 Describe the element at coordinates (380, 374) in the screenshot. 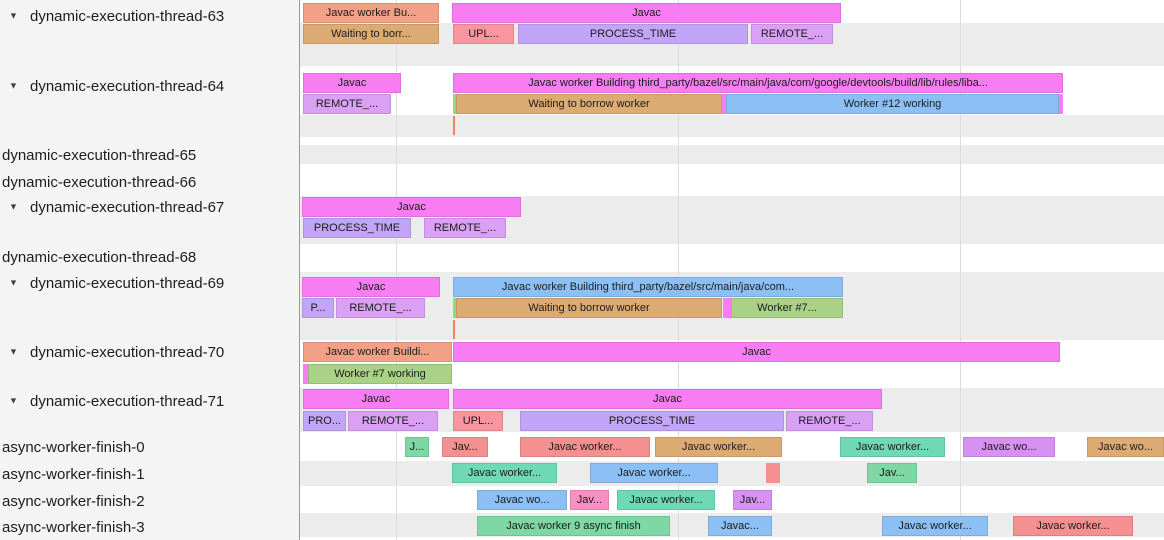

I see `trace-bar: Worker #7 working` at that location.